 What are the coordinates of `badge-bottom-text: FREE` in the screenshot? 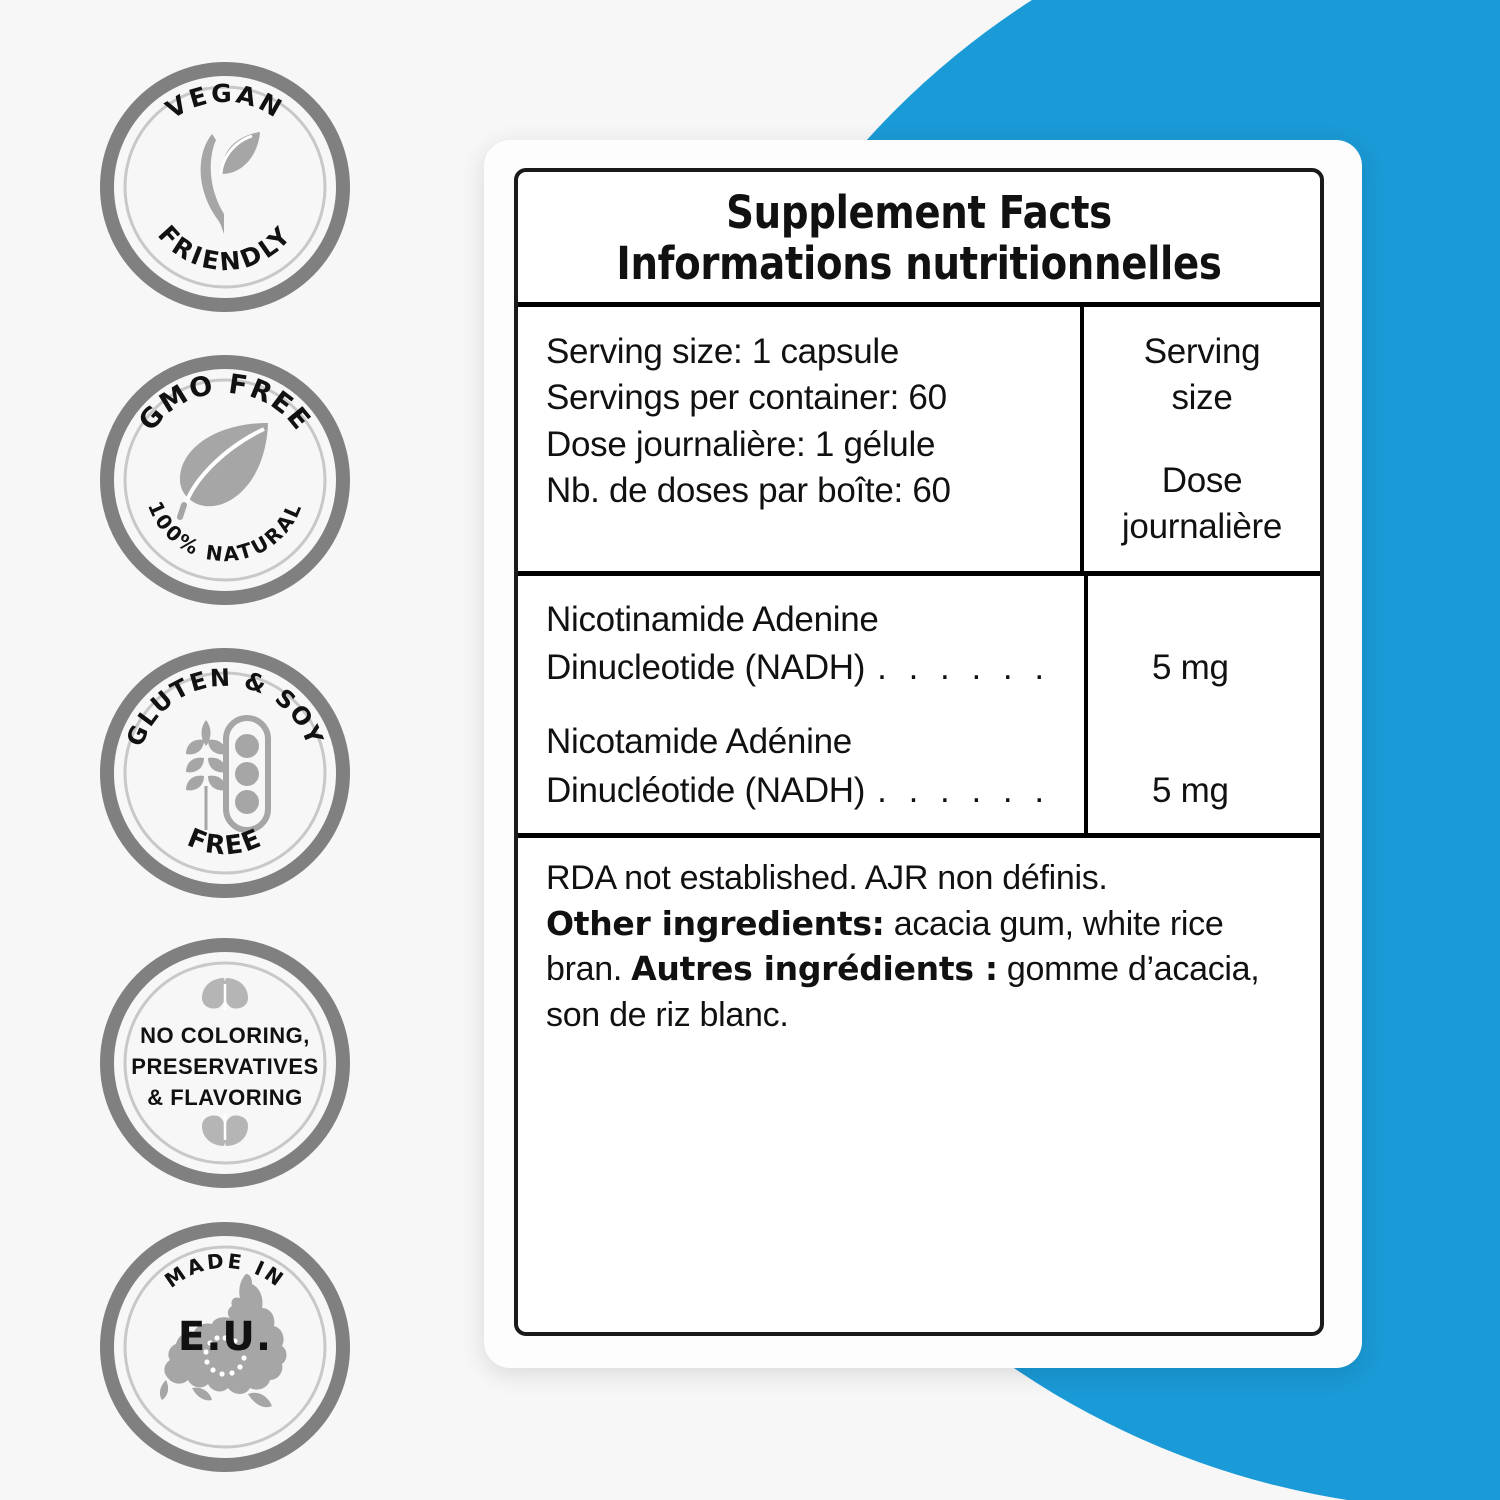 It's located at (224, 842).